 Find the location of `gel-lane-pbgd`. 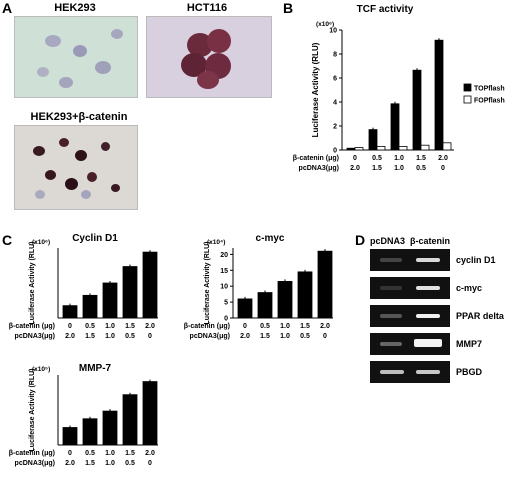

gel-lane-pbgd is located at coordinates (410, 372).